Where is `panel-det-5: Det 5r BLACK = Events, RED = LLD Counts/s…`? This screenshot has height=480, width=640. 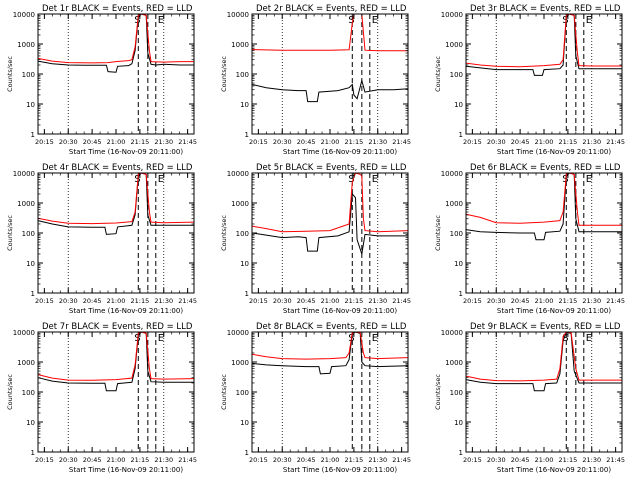 panel-det-5: Det 5r BLACK = Events, RED = LLD Counts/s… is located at coordinates (315, 239).